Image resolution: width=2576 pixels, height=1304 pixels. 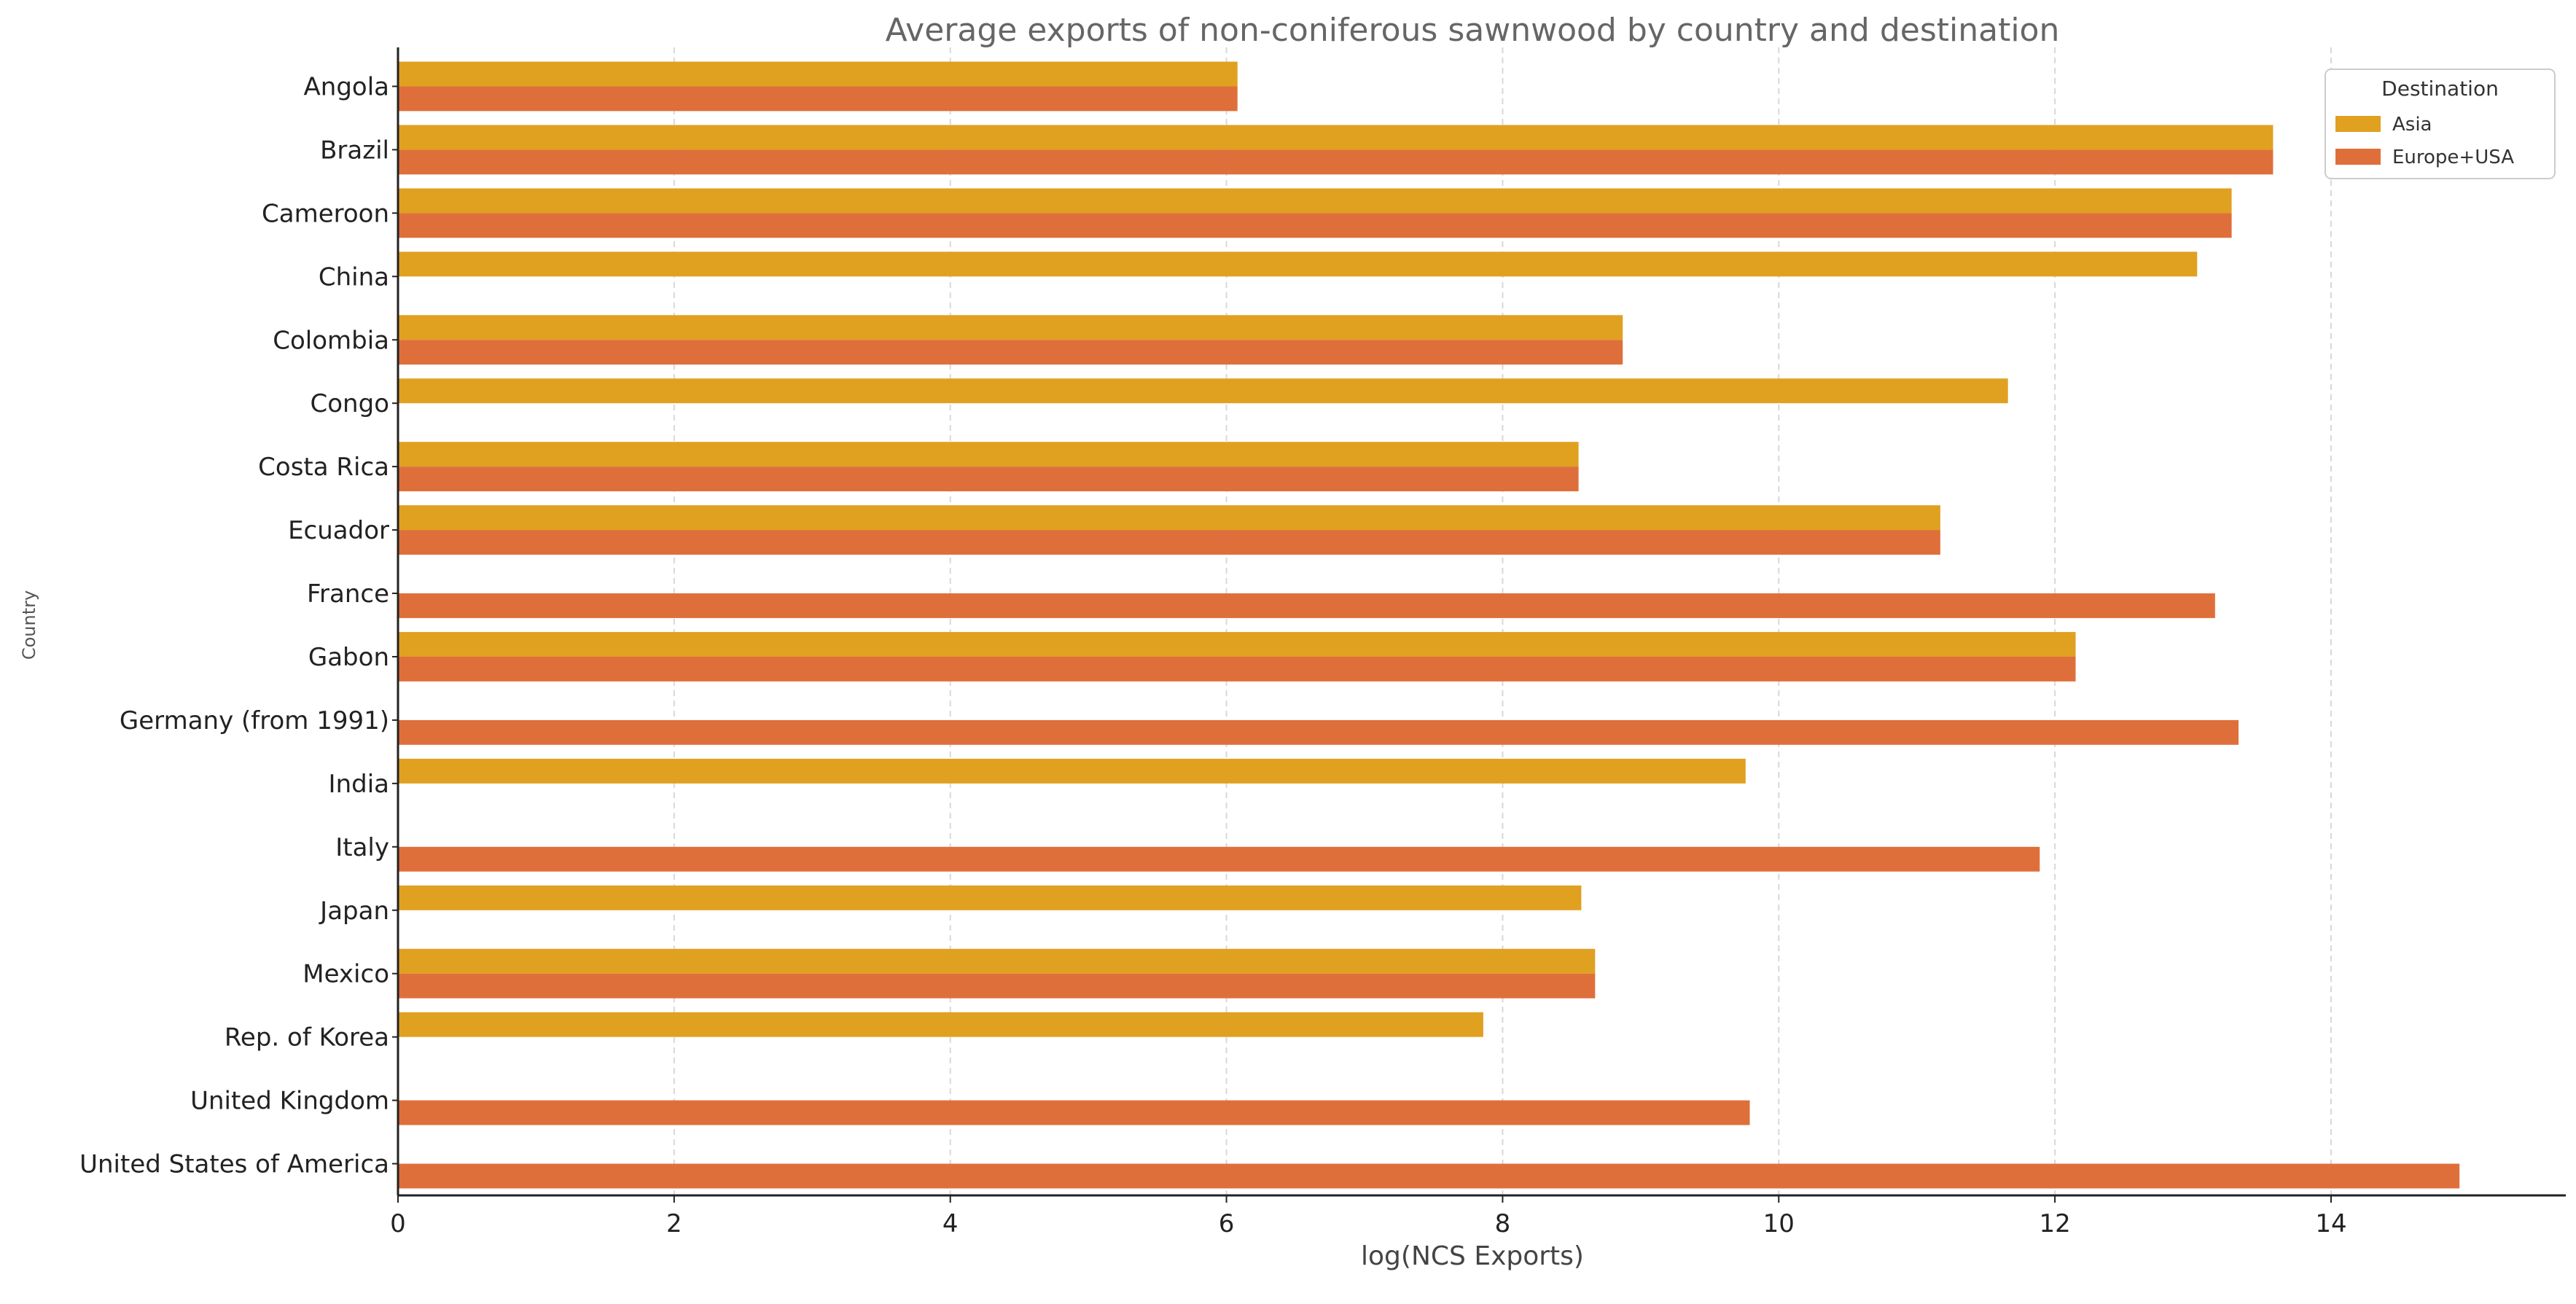 What do you see at coordinates (2330, 1223) in the screenshot?
I see `x-tick-label-14: 14` at bounding box center [2330, 1223].